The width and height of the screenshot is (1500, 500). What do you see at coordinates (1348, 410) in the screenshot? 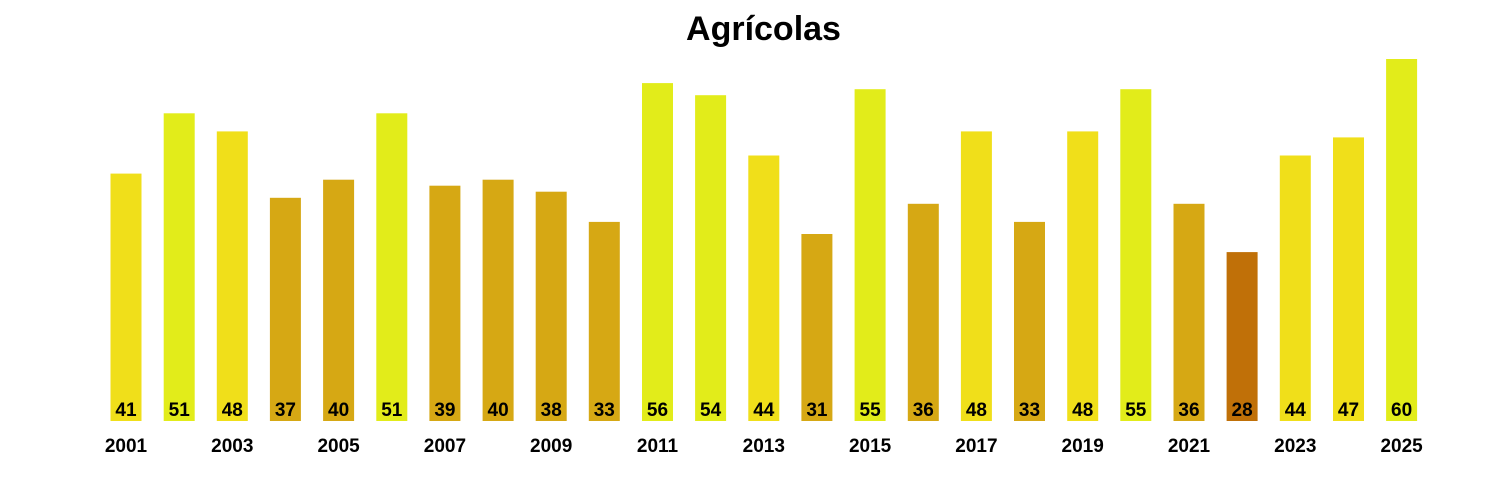
I see `bar-value-label-2024: 47` at bounding box center [1348, 410].